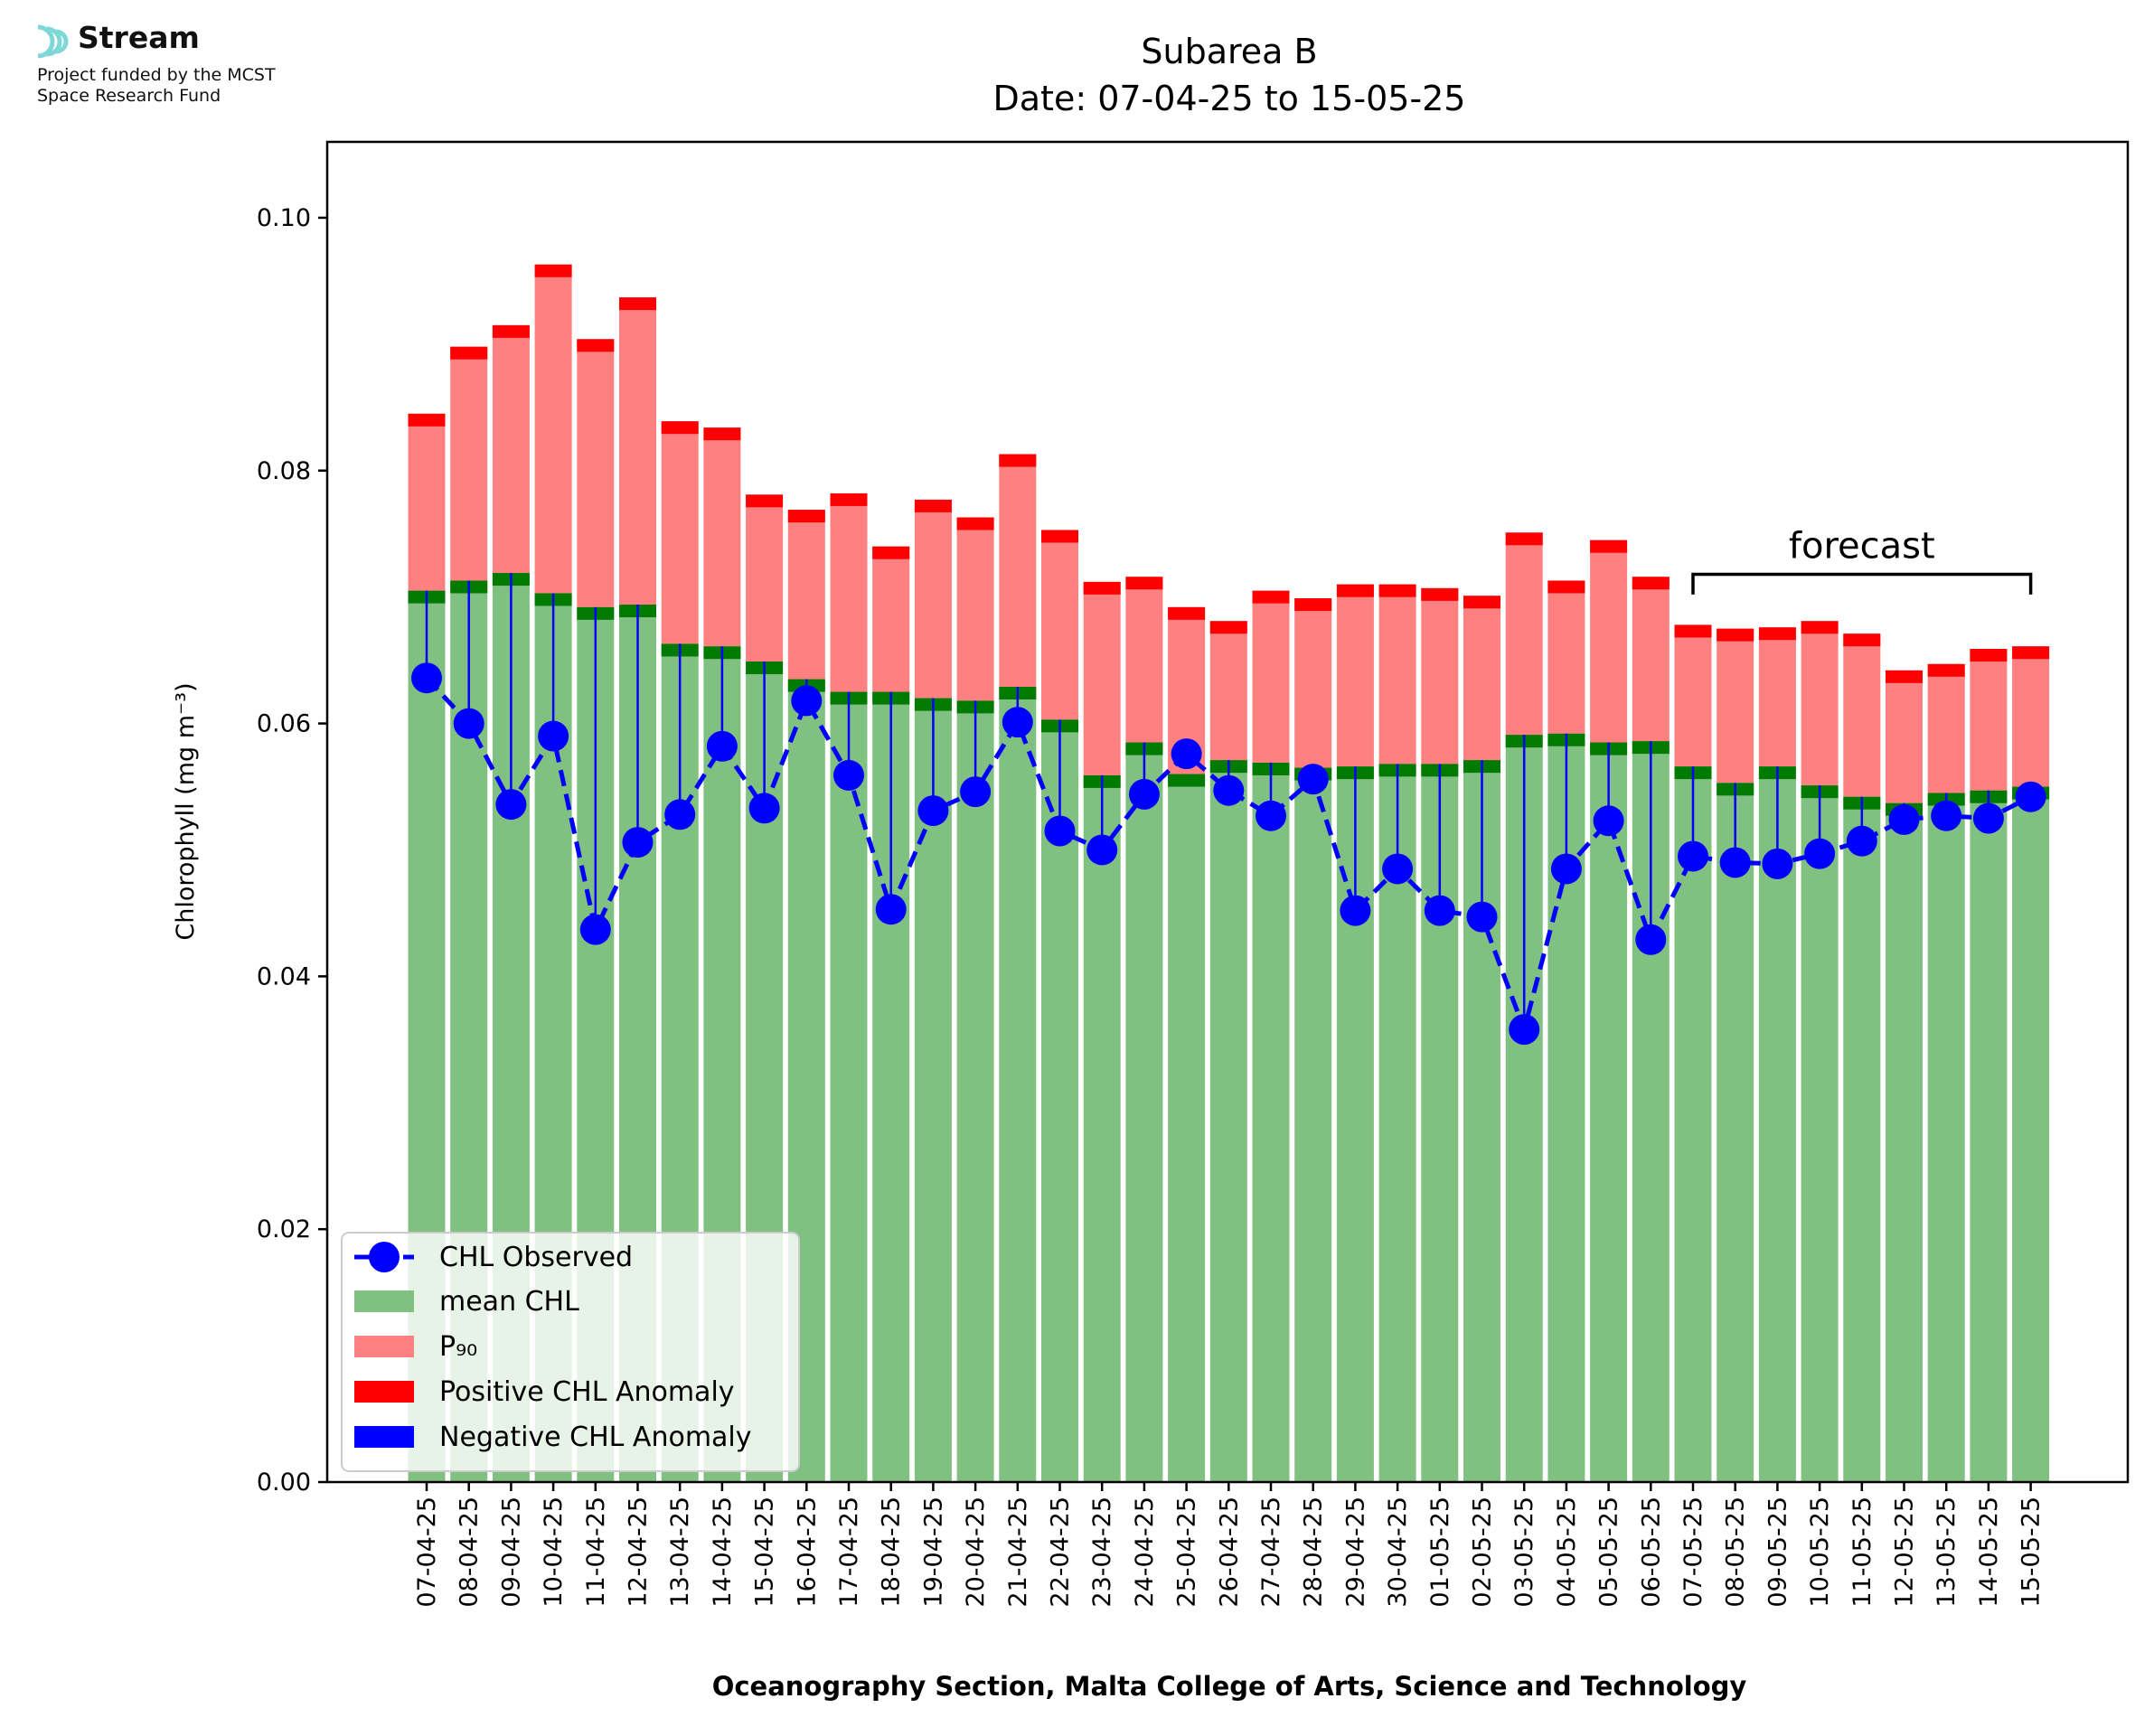  What do you see at coordinates (1440, 1552) in the screenshot?
I see `x-tick-label: 01-05-25` at bounding box center [1440, 1552].